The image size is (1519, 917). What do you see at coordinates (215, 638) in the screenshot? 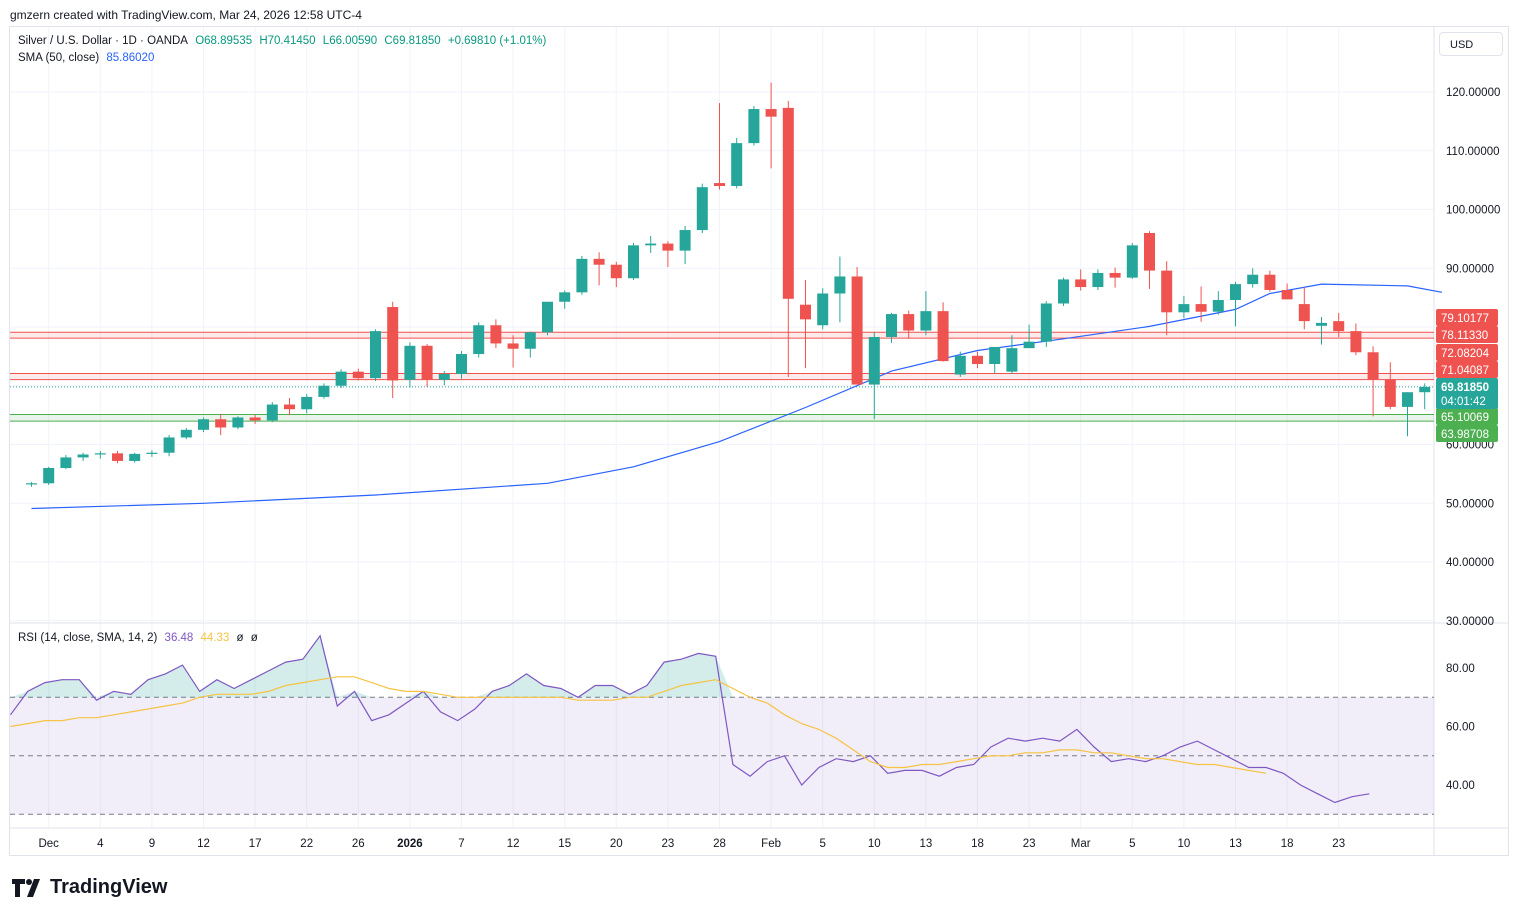
I see `rsi-sma-value: 44.33` at bounding box center [215, 638].